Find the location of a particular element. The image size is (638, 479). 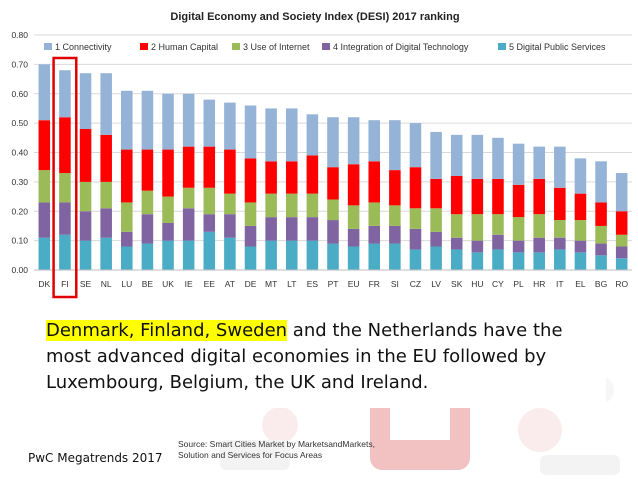

y-tick-label: 0.80 is located at coordinates (19, 35).